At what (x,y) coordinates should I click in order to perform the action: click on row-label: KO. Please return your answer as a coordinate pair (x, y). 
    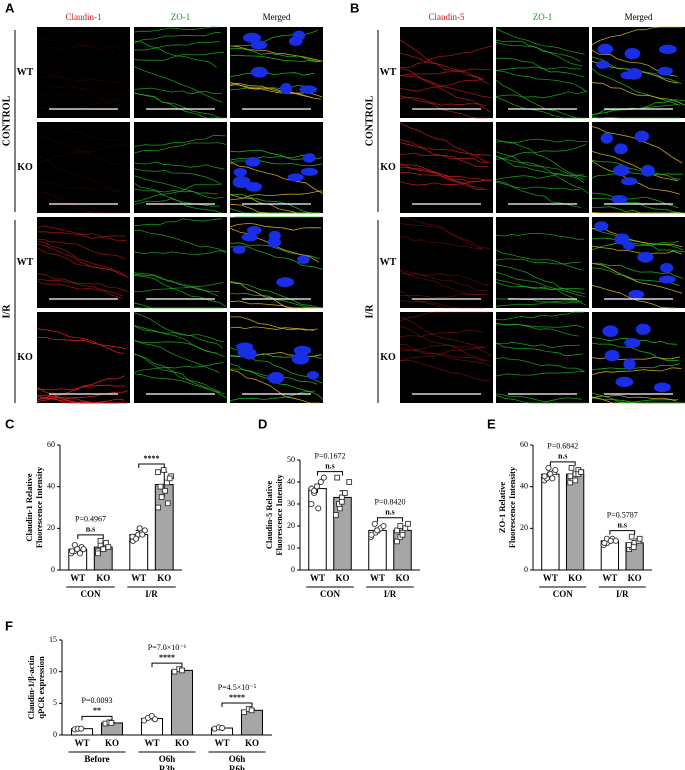
    Looking at the image, I should click on (388, 357).